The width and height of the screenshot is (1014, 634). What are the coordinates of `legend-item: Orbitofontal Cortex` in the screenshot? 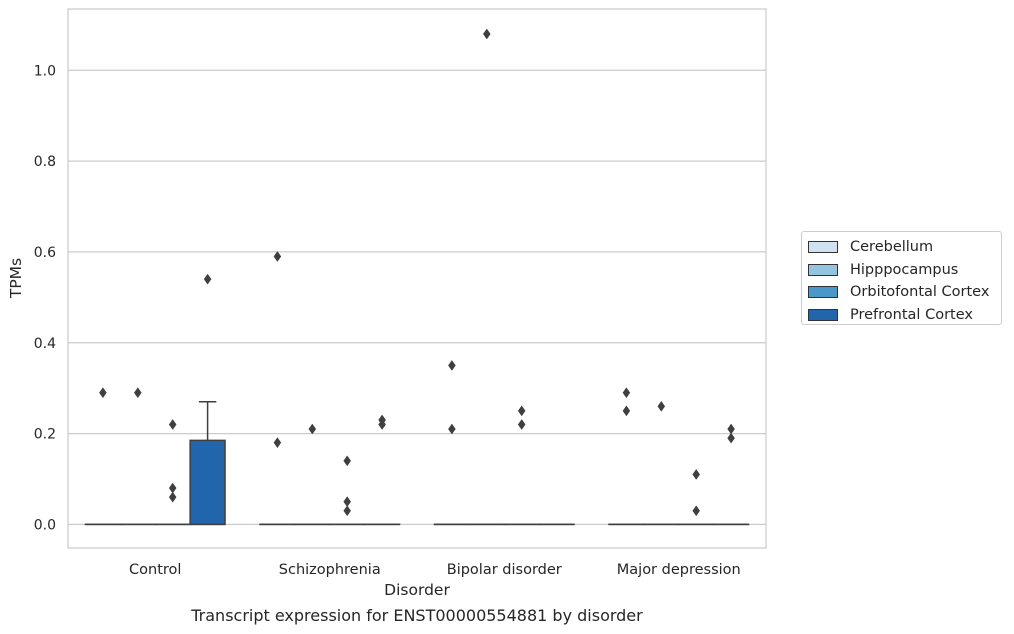 It's located at (904, 292).